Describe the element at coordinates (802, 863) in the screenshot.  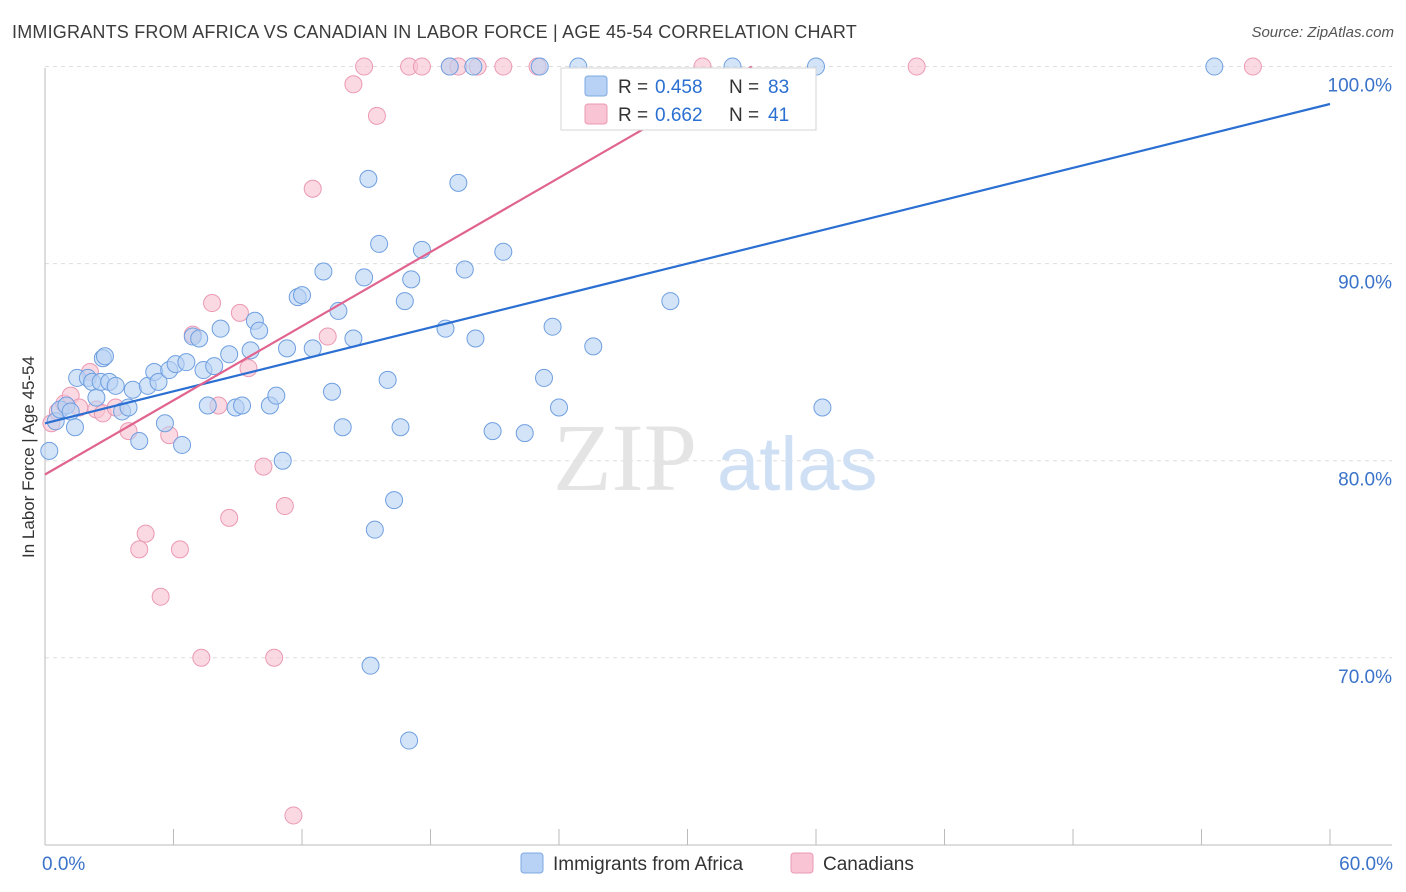
I see `legend-canadians-swatch` at that location.